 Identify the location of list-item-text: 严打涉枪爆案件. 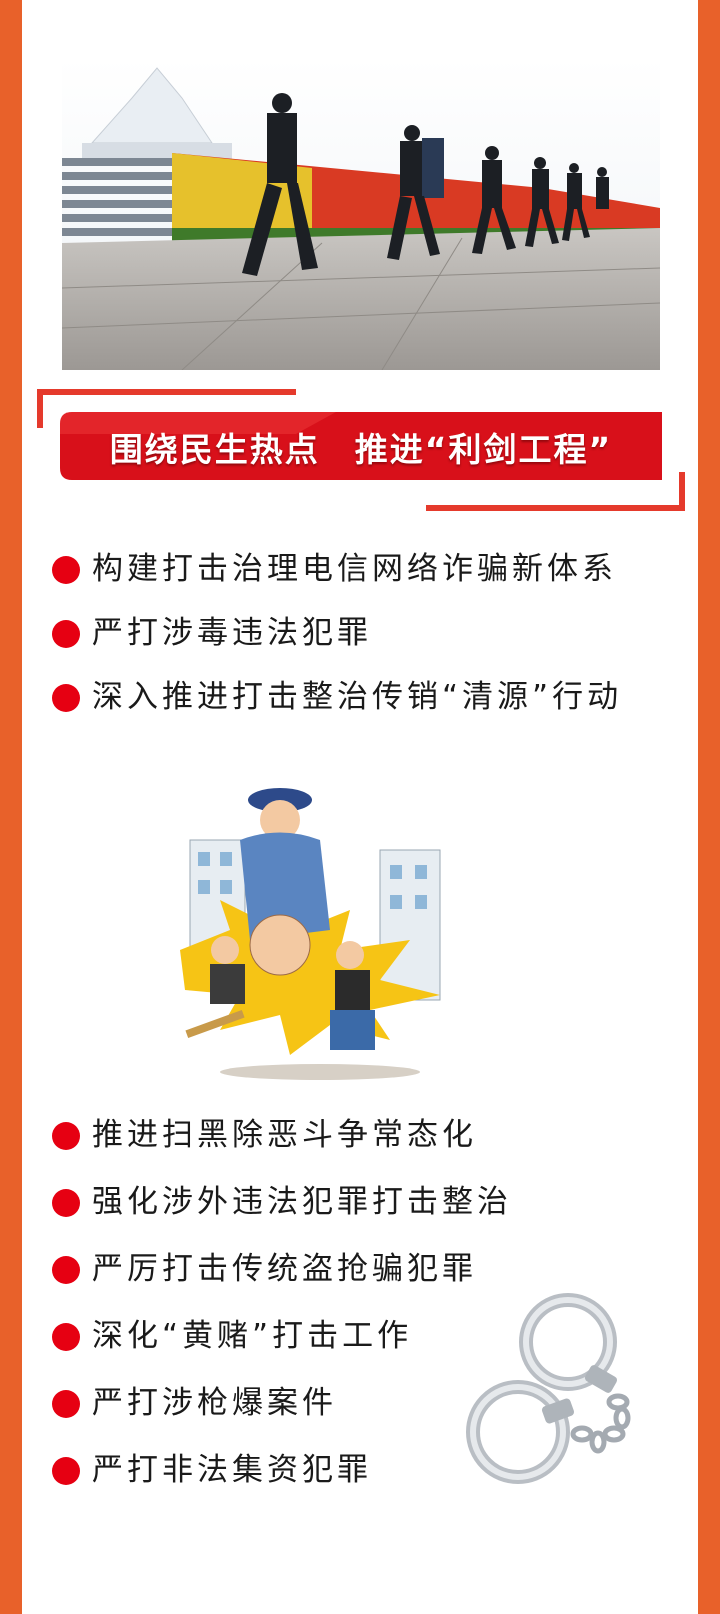
(214, 1403).